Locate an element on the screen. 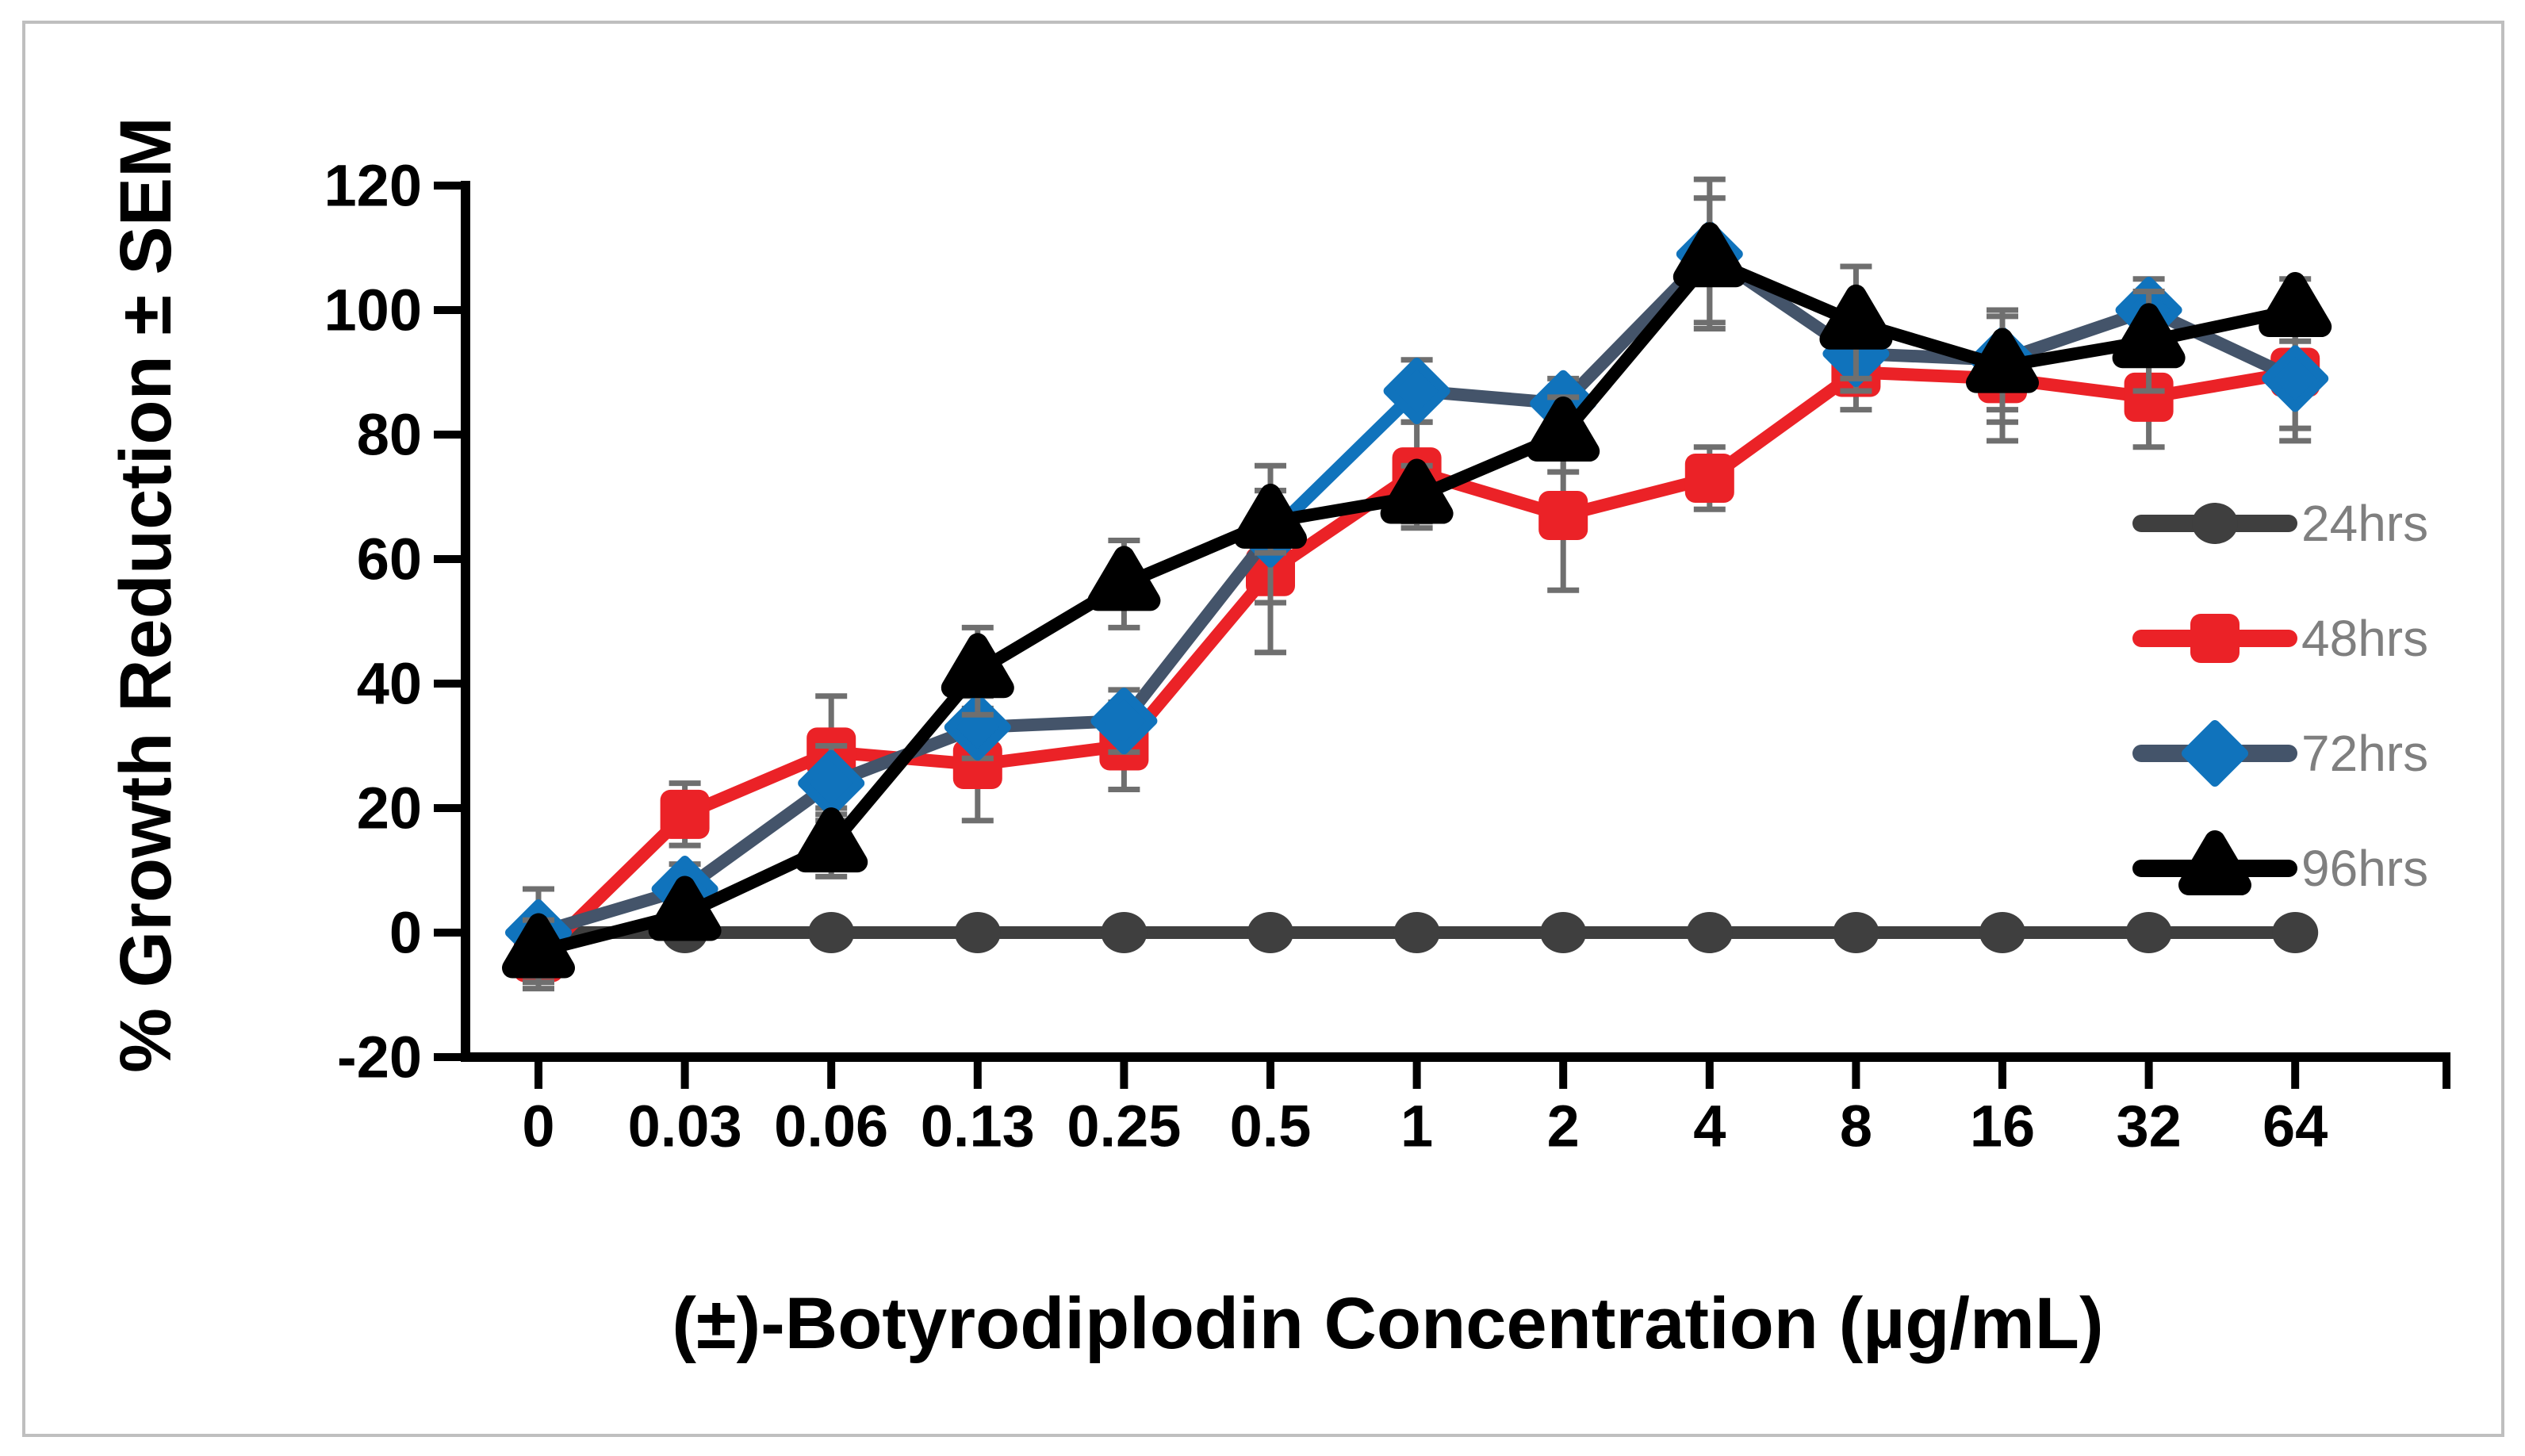 This screenshot has width=2525, height=1456. y-tick-label: 80 is located at coordinates (390, 435).